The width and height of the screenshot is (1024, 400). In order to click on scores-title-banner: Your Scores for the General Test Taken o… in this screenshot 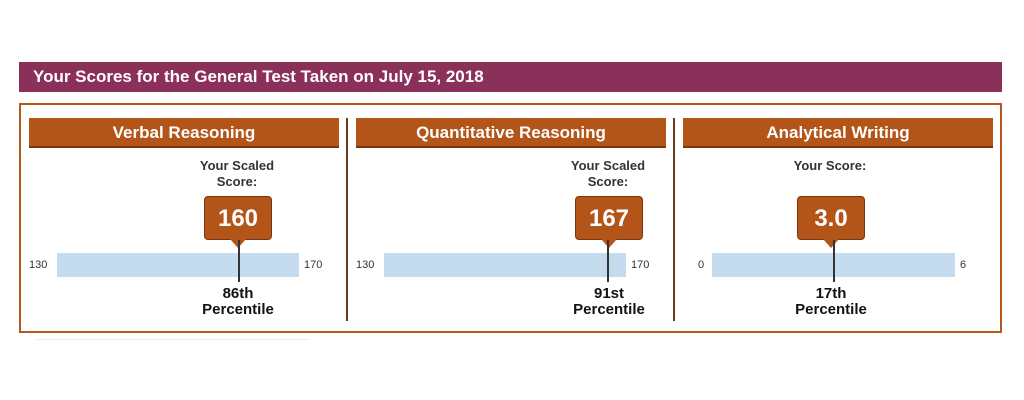, I will do `click(510, 77)`.